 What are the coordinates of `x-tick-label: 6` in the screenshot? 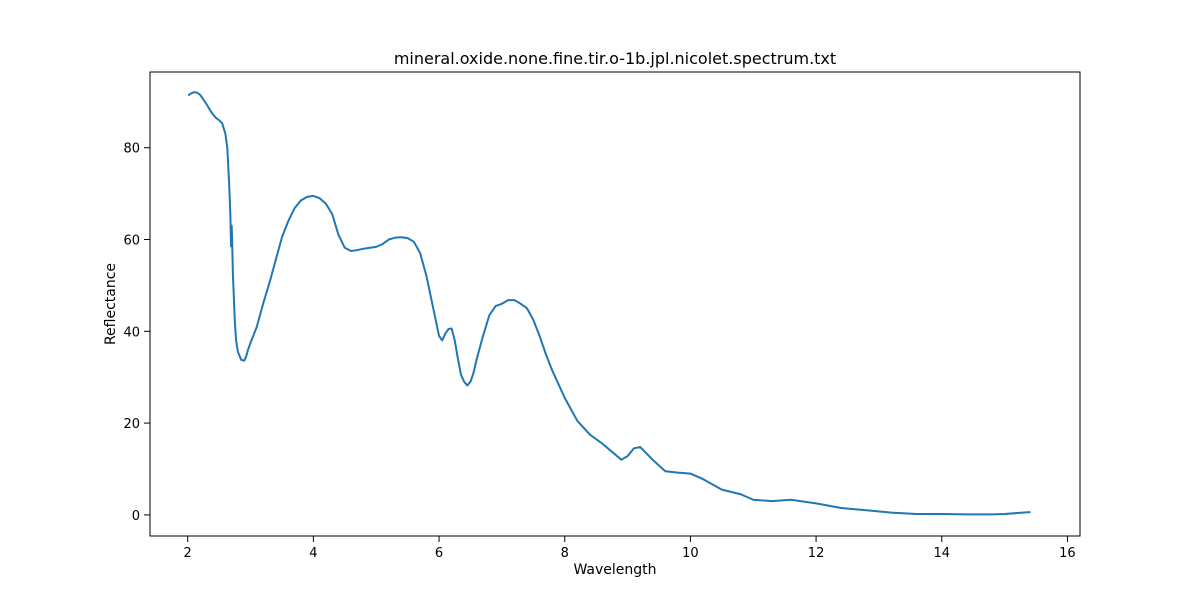 It's located at (439, 553).